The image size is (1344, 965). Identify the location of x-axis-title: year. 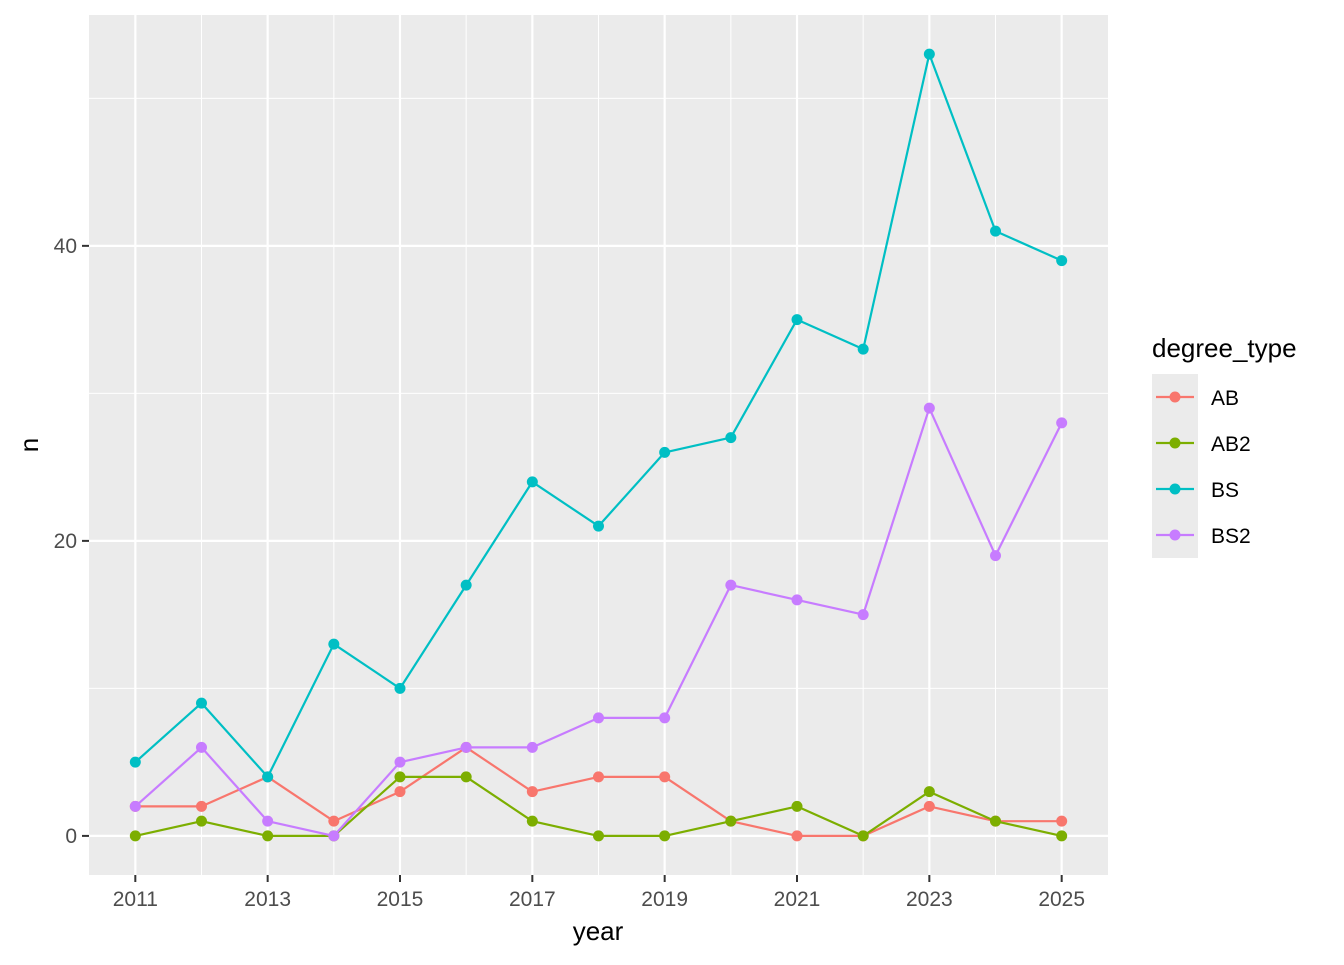
(598, 931).